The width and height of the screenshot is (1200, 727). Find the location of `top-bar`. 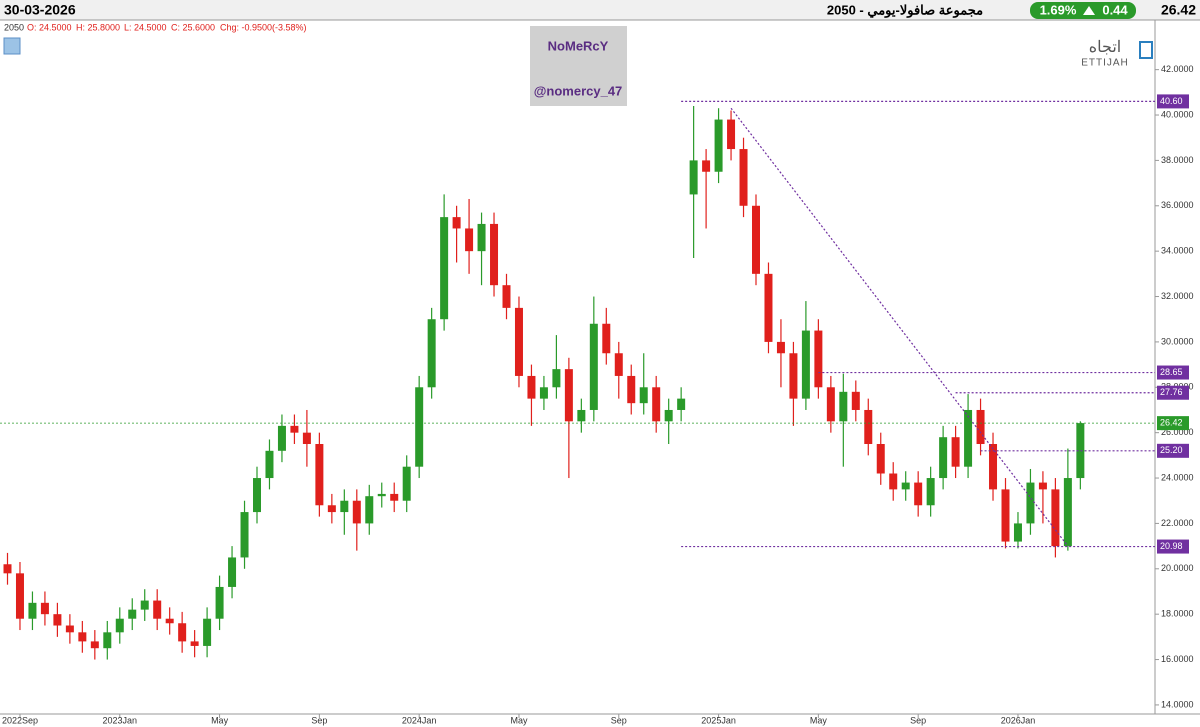

top-bar is located at coordinates (600, 10).